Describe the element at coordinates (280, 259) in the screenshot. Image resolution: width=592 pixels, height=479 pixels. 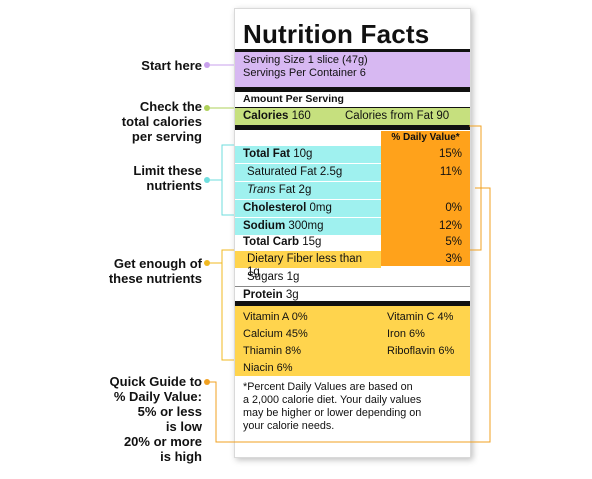
I see `nutrient-name: Dietary Fiber` at that location.